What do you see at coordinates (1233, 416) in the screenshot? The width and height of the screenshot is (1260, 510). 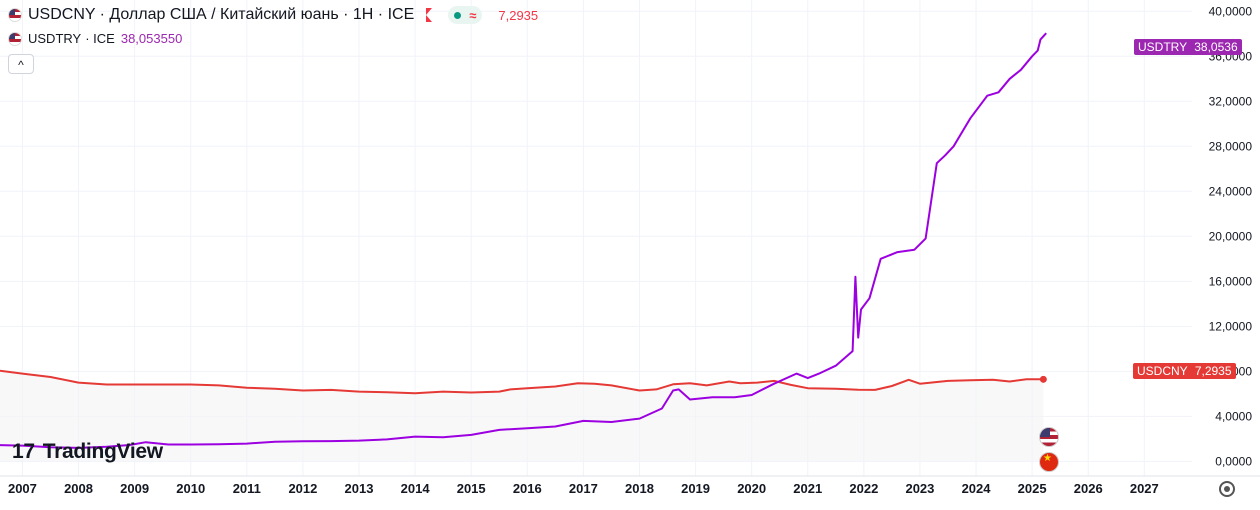 I see `y-tick-label: 4,0000` at bounding box center [1233, 416].